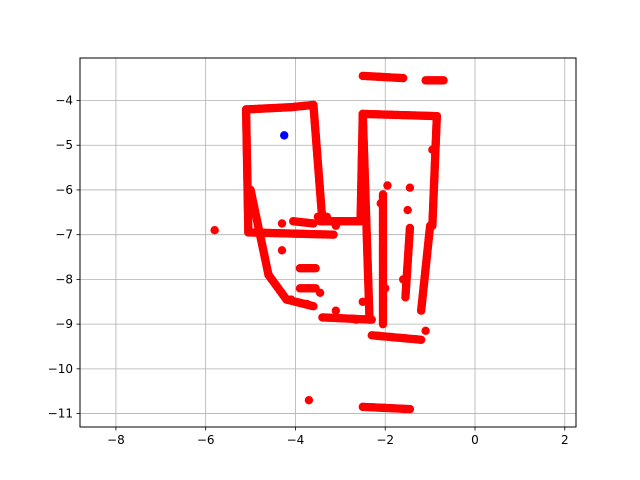 This screenshot has width=640, height=480. What do you see at coordinates (64, 145) in the screenshot?
I see `y-tick-label: −5` at bounding box center [64, 145].